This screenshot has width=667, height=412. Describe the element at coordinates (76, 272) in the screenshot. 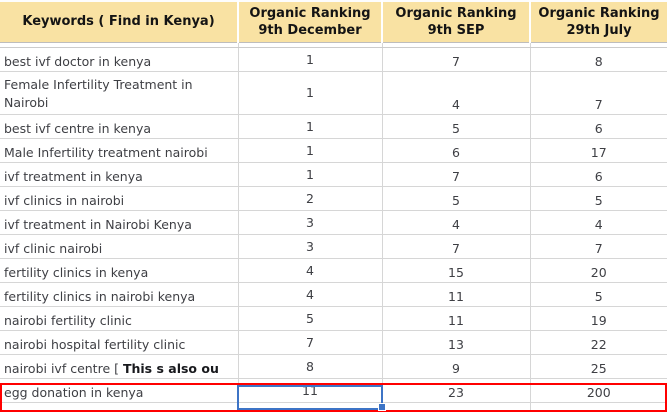

I see `keyword-text: fertility clinics in kenya` at that location.